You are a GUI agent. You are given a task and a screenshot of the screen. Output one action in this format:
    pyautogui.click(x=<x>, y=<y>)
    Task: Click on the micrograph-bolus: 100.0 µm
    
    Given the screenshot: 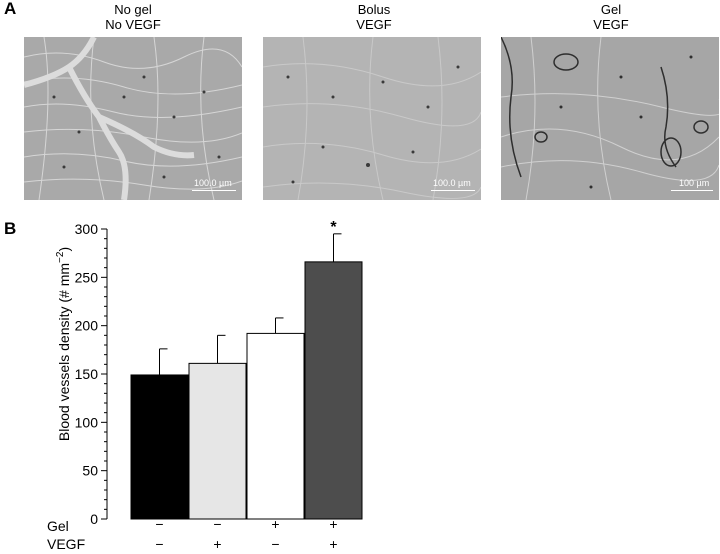 What is the action you would take?
    pyautogui.click(x=372, y=118)
    